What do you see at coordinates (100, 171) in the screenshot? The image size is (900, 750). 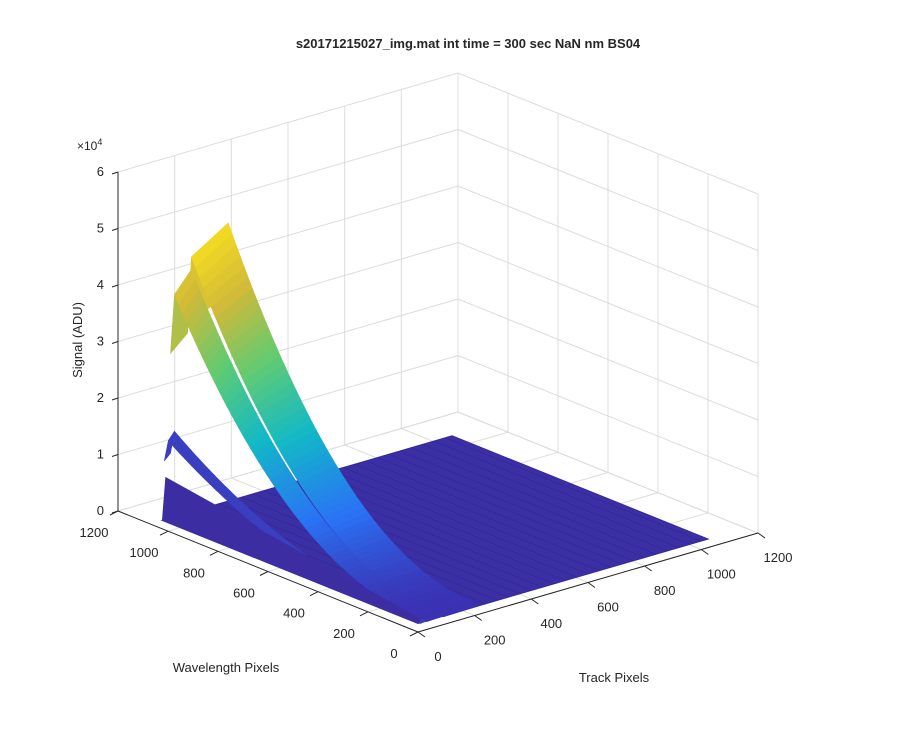 I see `z-tick-label: 6` at bounding box center [100, 171].